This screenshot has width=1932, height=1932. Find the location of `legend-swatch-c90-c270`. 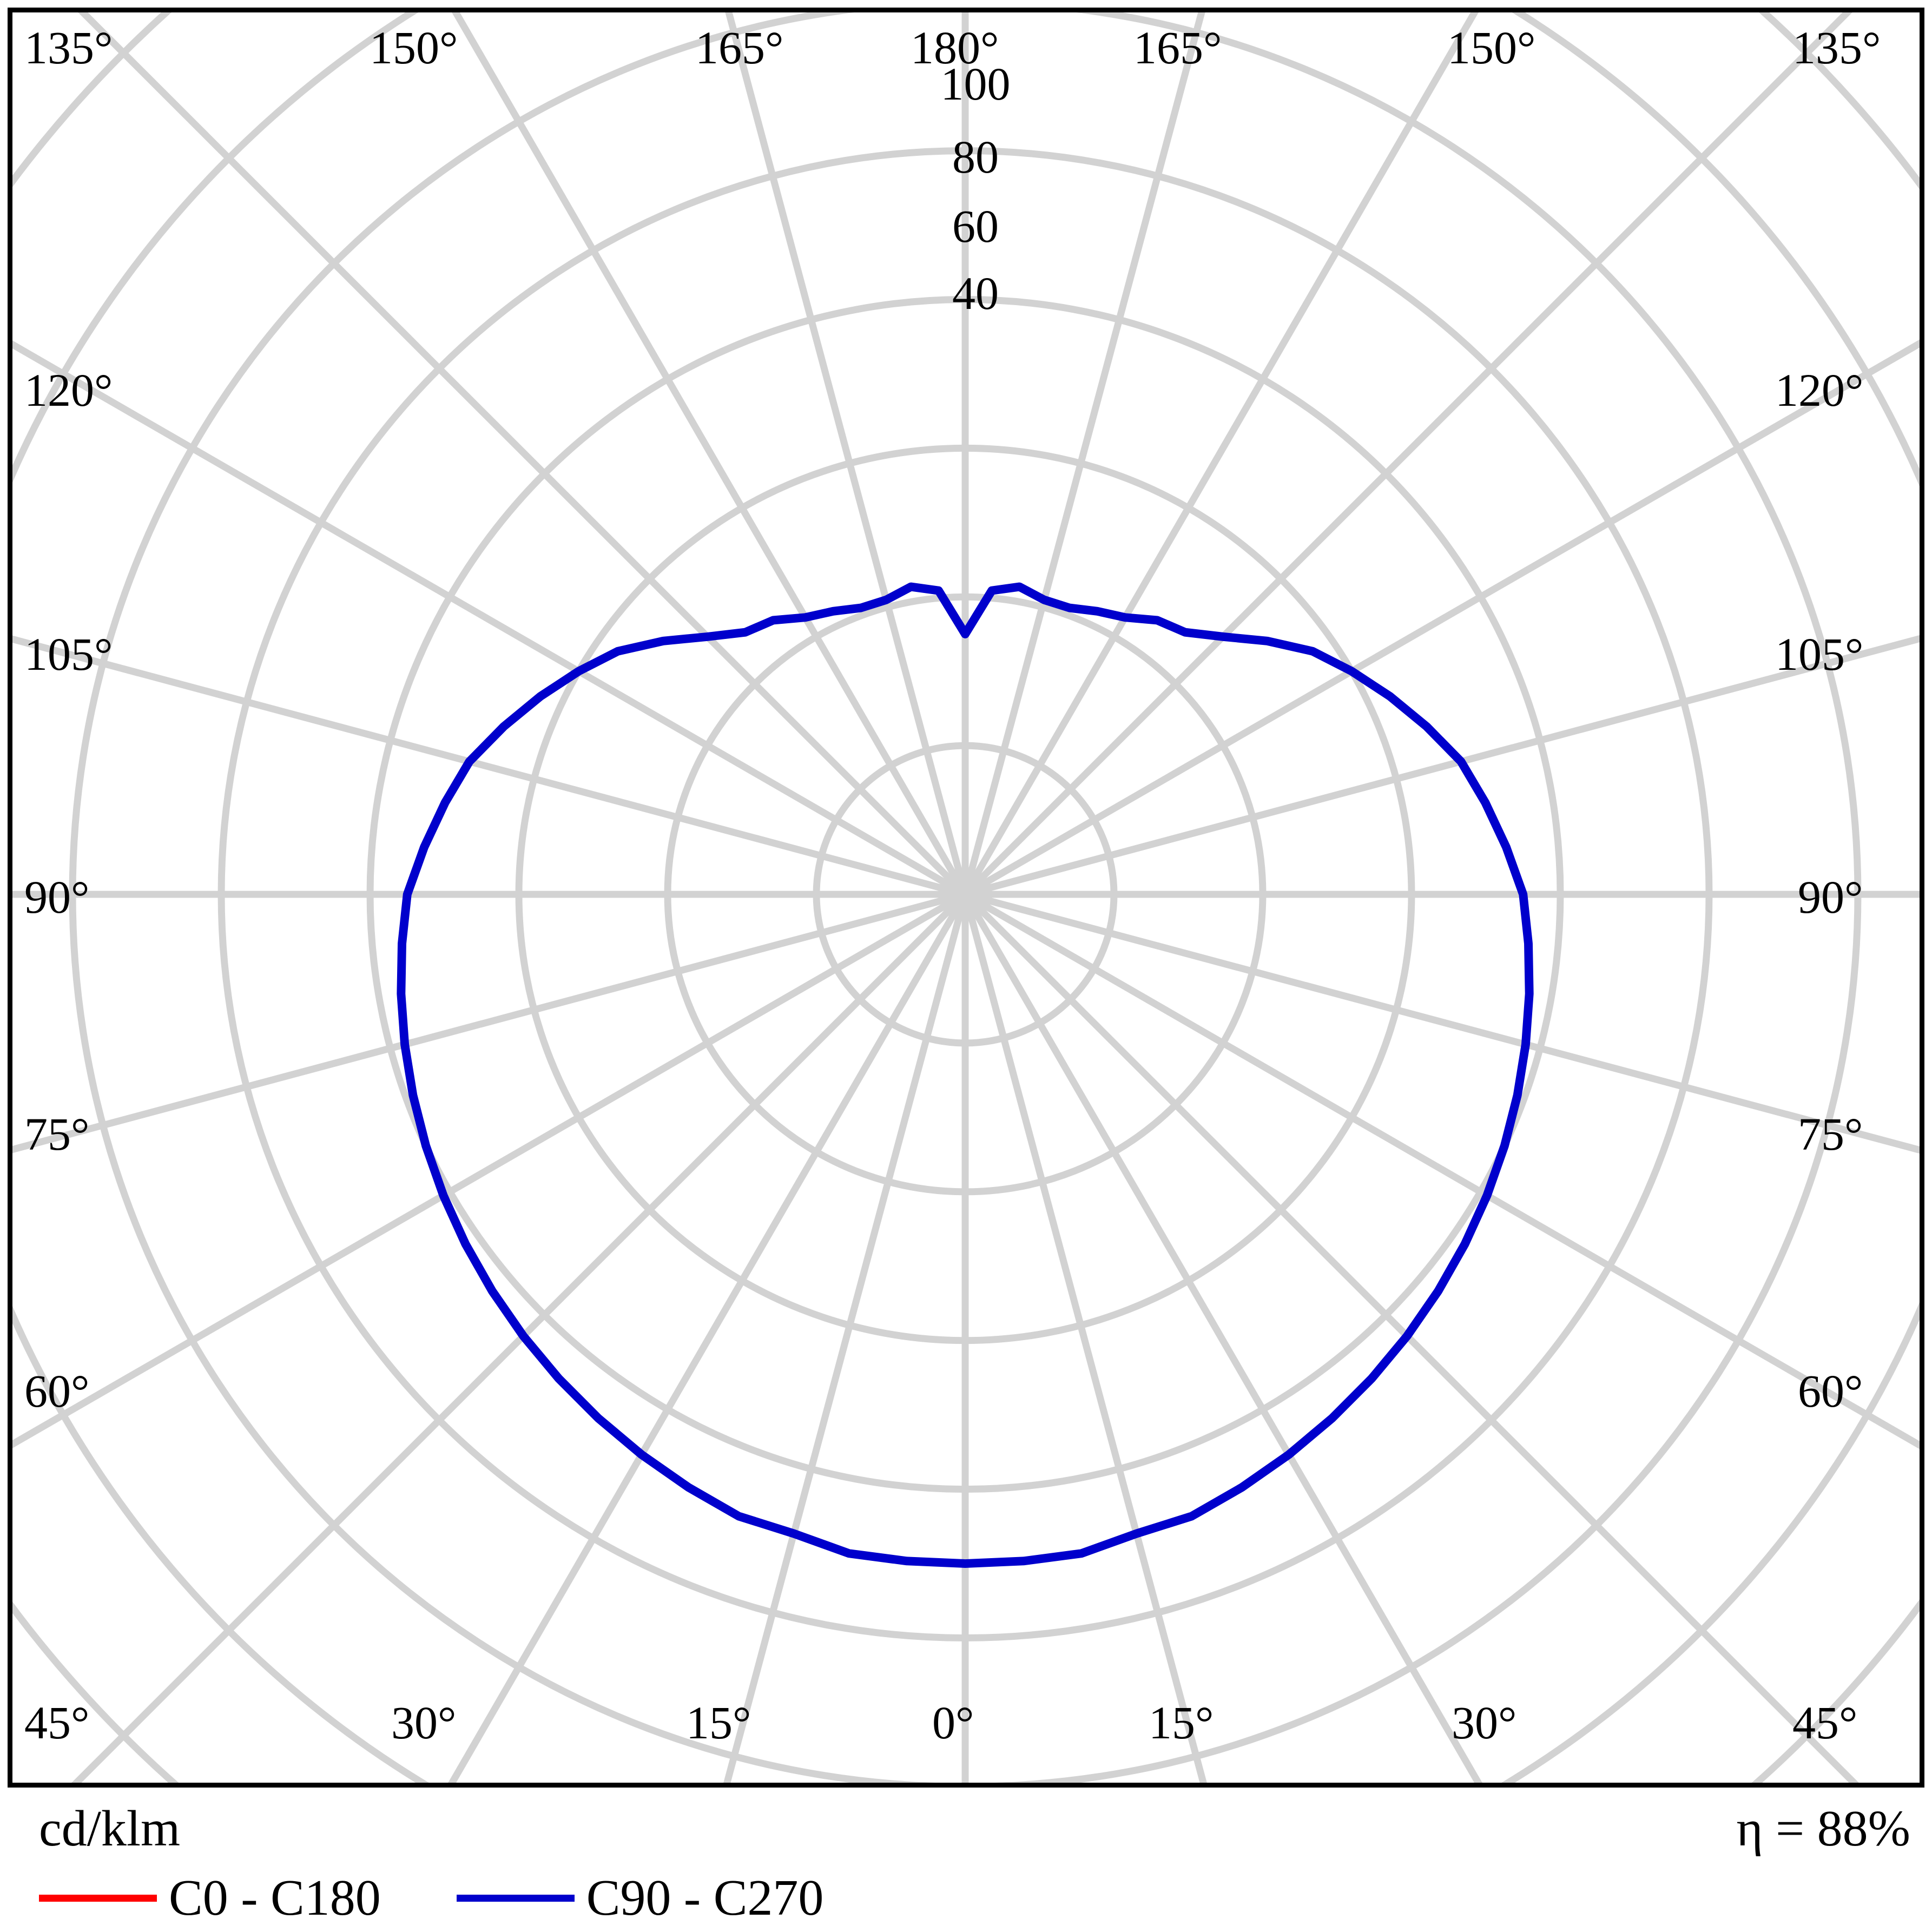

legend-swatch-c90-c270 is located at coordinates (515, 1898).